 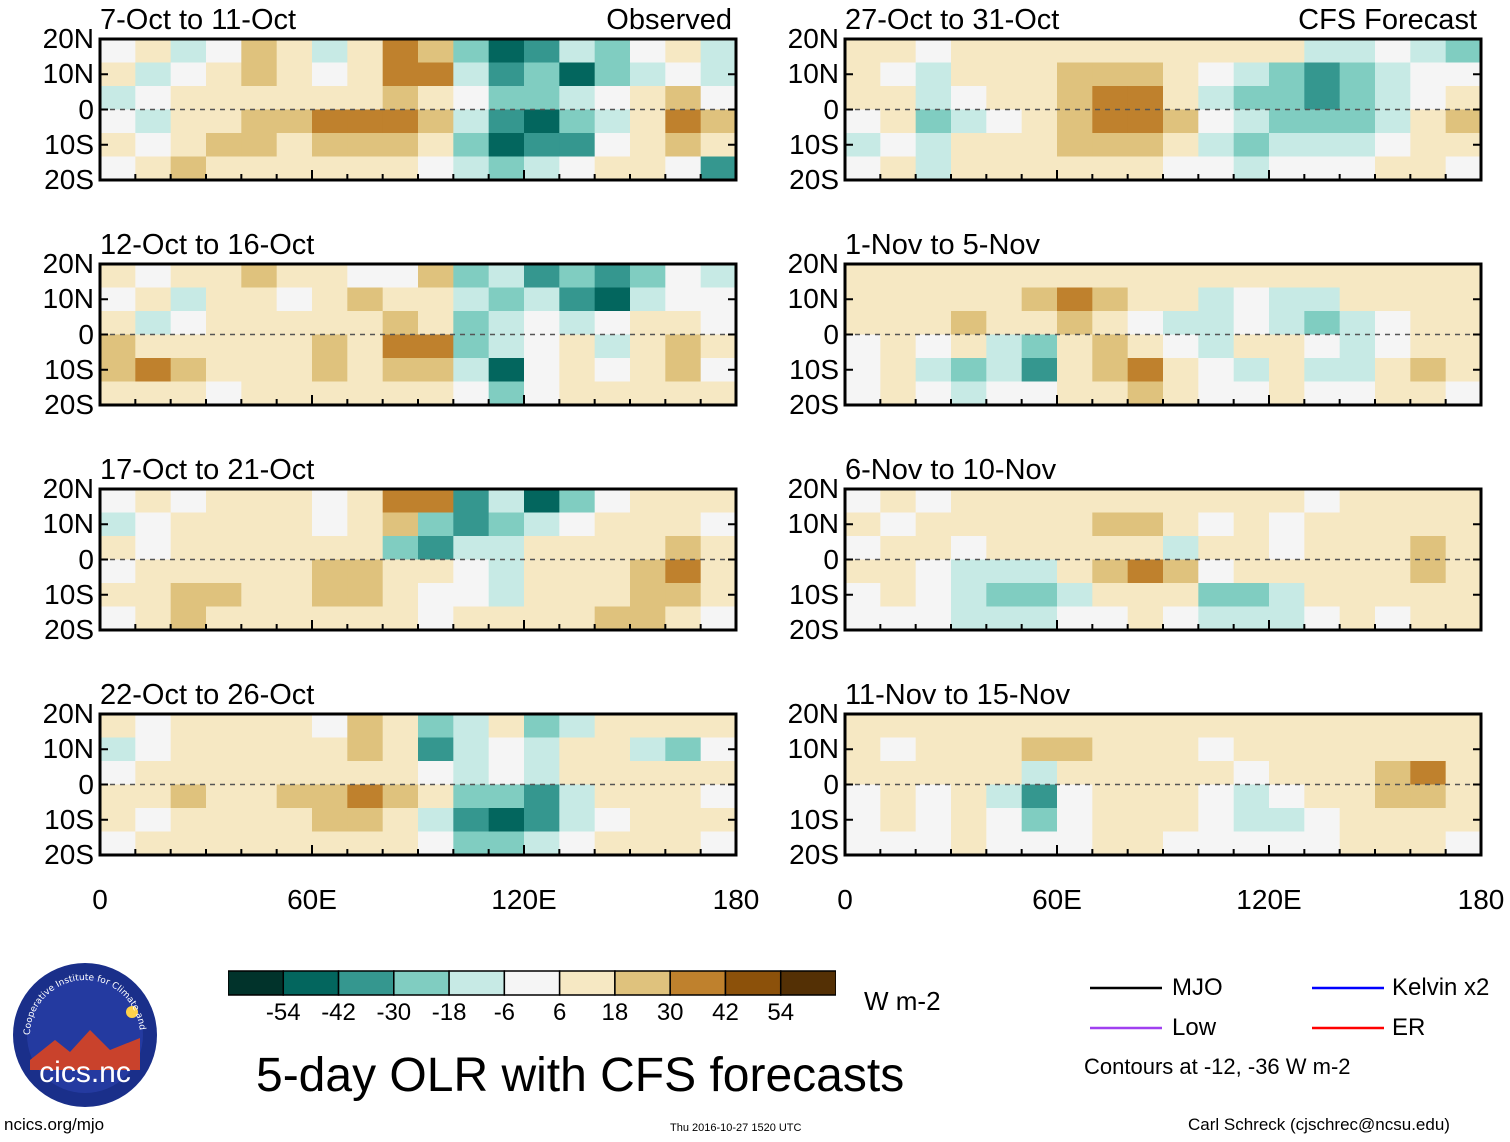 I want to click on logo-text: cics.nc, so click(x=85, y=1072).